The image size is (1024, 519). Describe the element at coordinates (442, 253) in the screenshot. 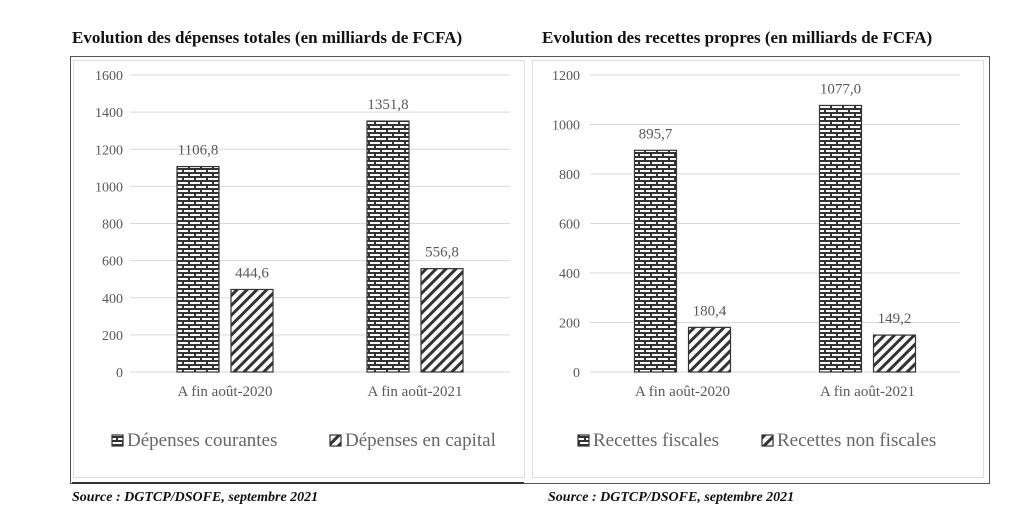

I see `data-label: 556,8` at that location.